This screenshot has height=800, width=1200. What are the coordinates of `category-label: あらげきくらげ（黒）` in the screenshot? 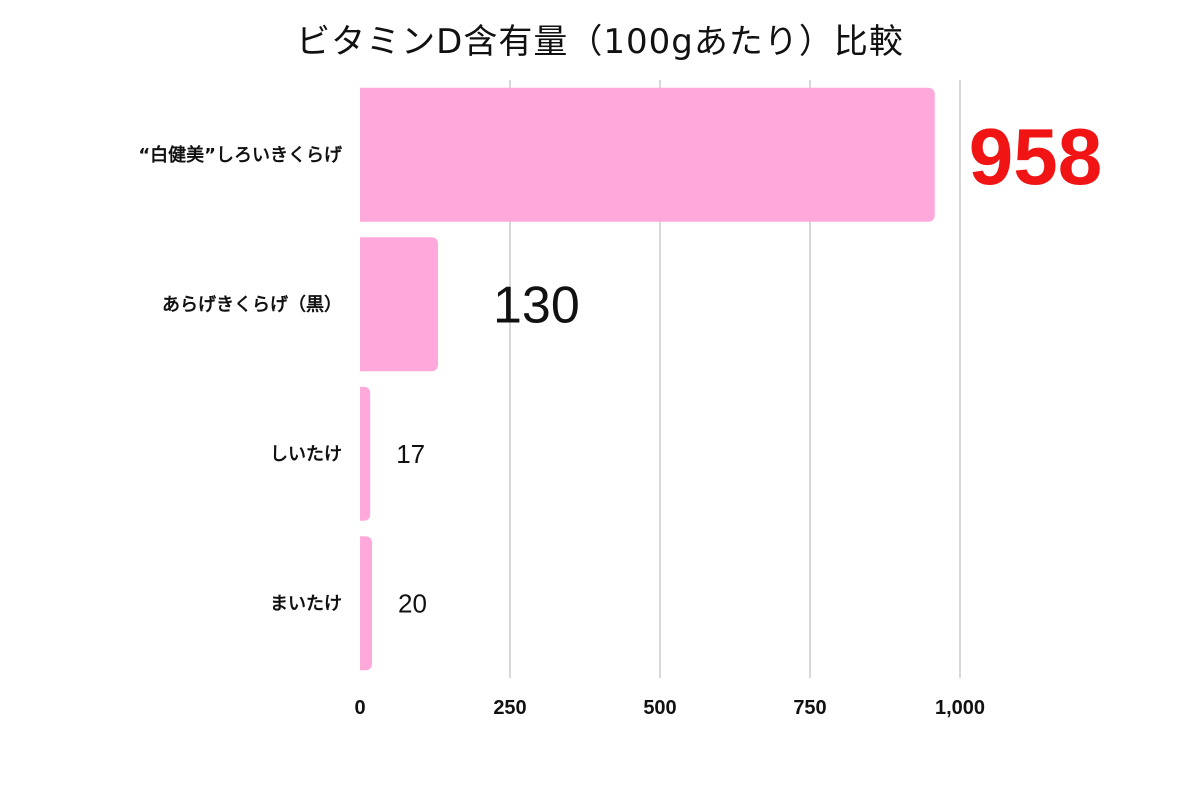 It's located at (252, 304).